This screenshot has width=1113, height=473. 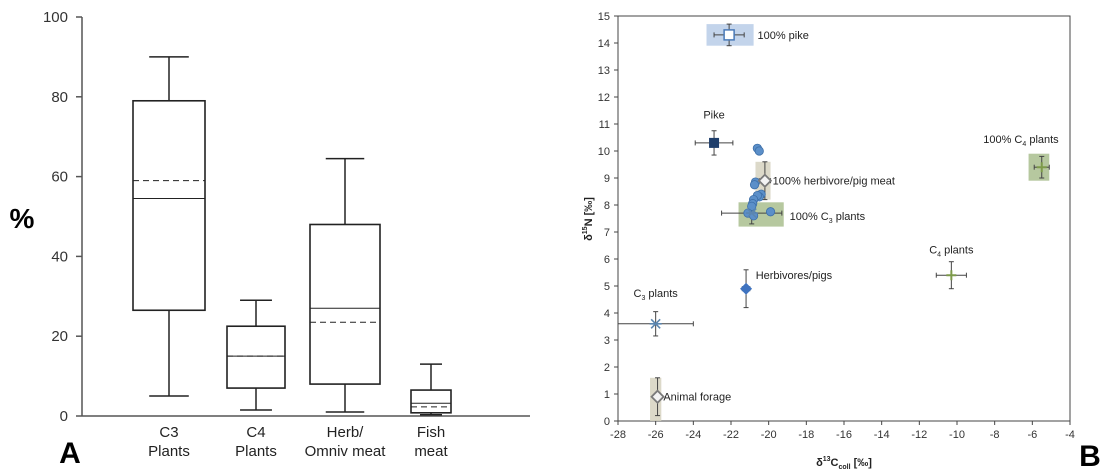 I want to click on b-x-label: δ13Ccoll [‰], so click(x=844, y=463).